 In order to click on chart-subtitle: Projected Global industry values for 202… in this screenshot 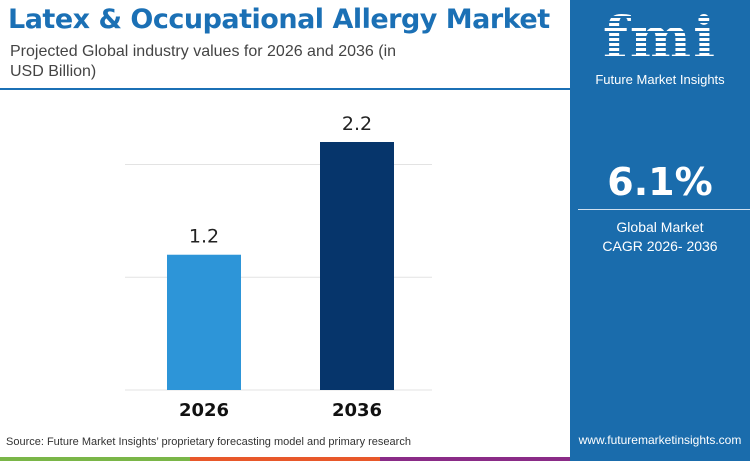, I will do `click(203, 61)`.